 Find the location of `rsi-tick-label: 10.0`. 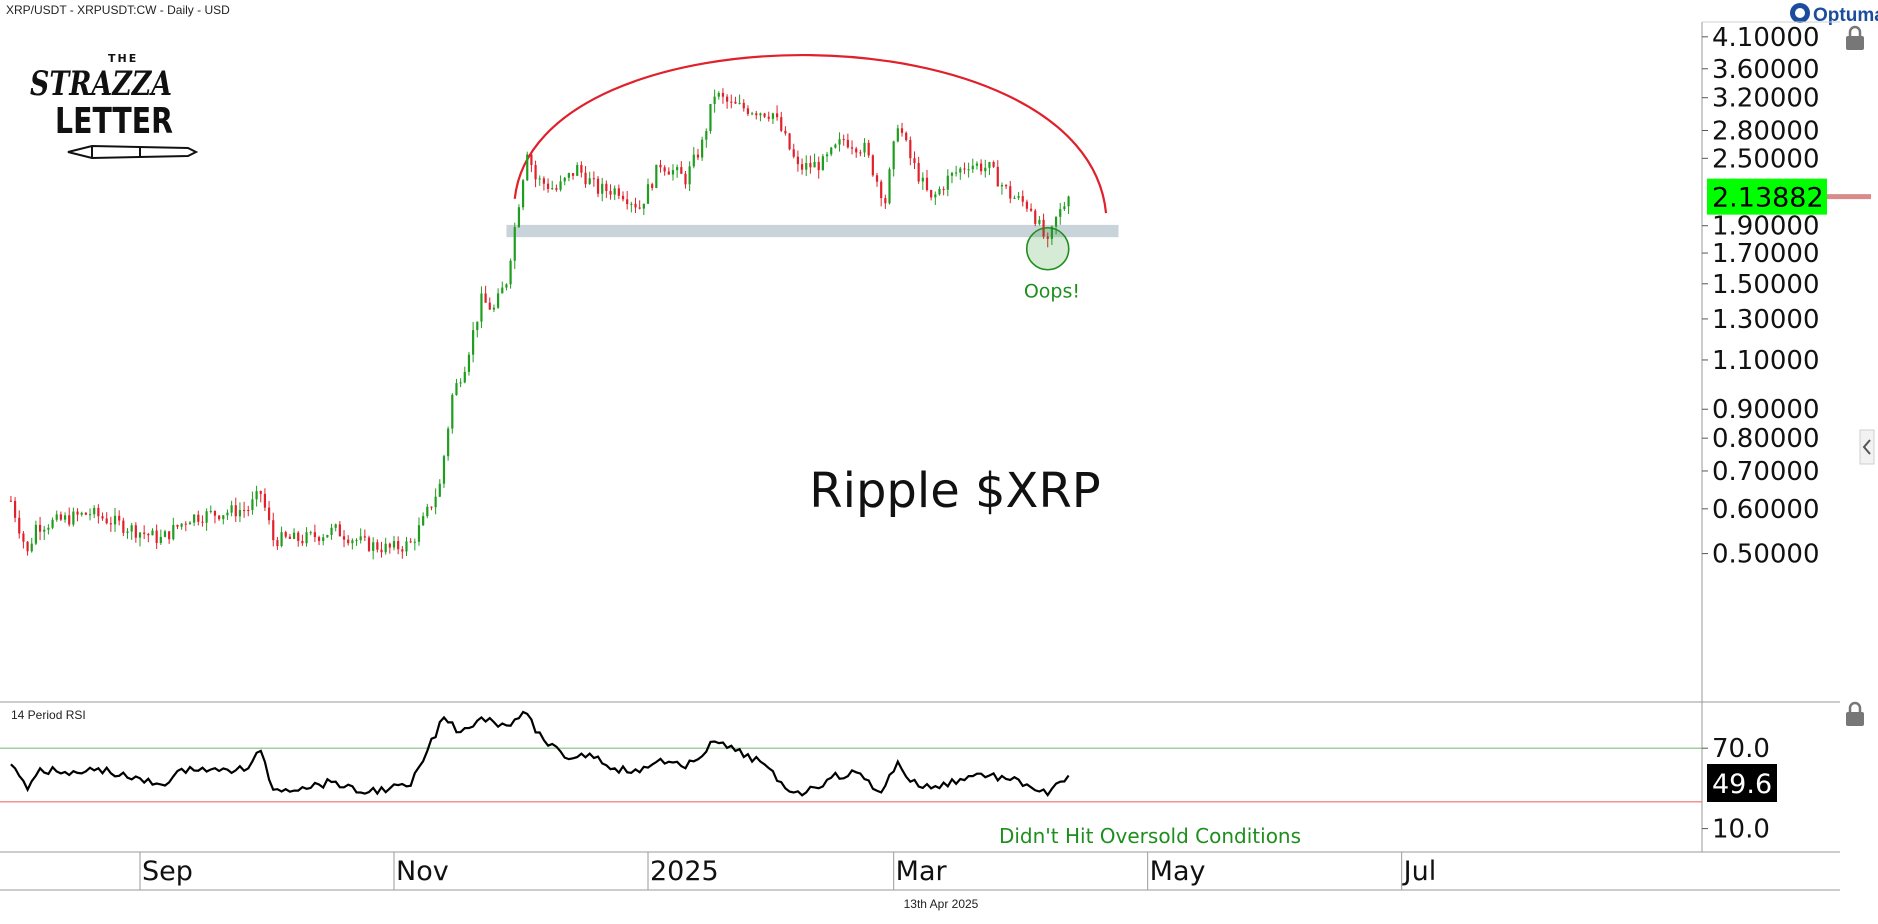

rsi-tick-label: 10.0 is located at coordinates (1741, 830).